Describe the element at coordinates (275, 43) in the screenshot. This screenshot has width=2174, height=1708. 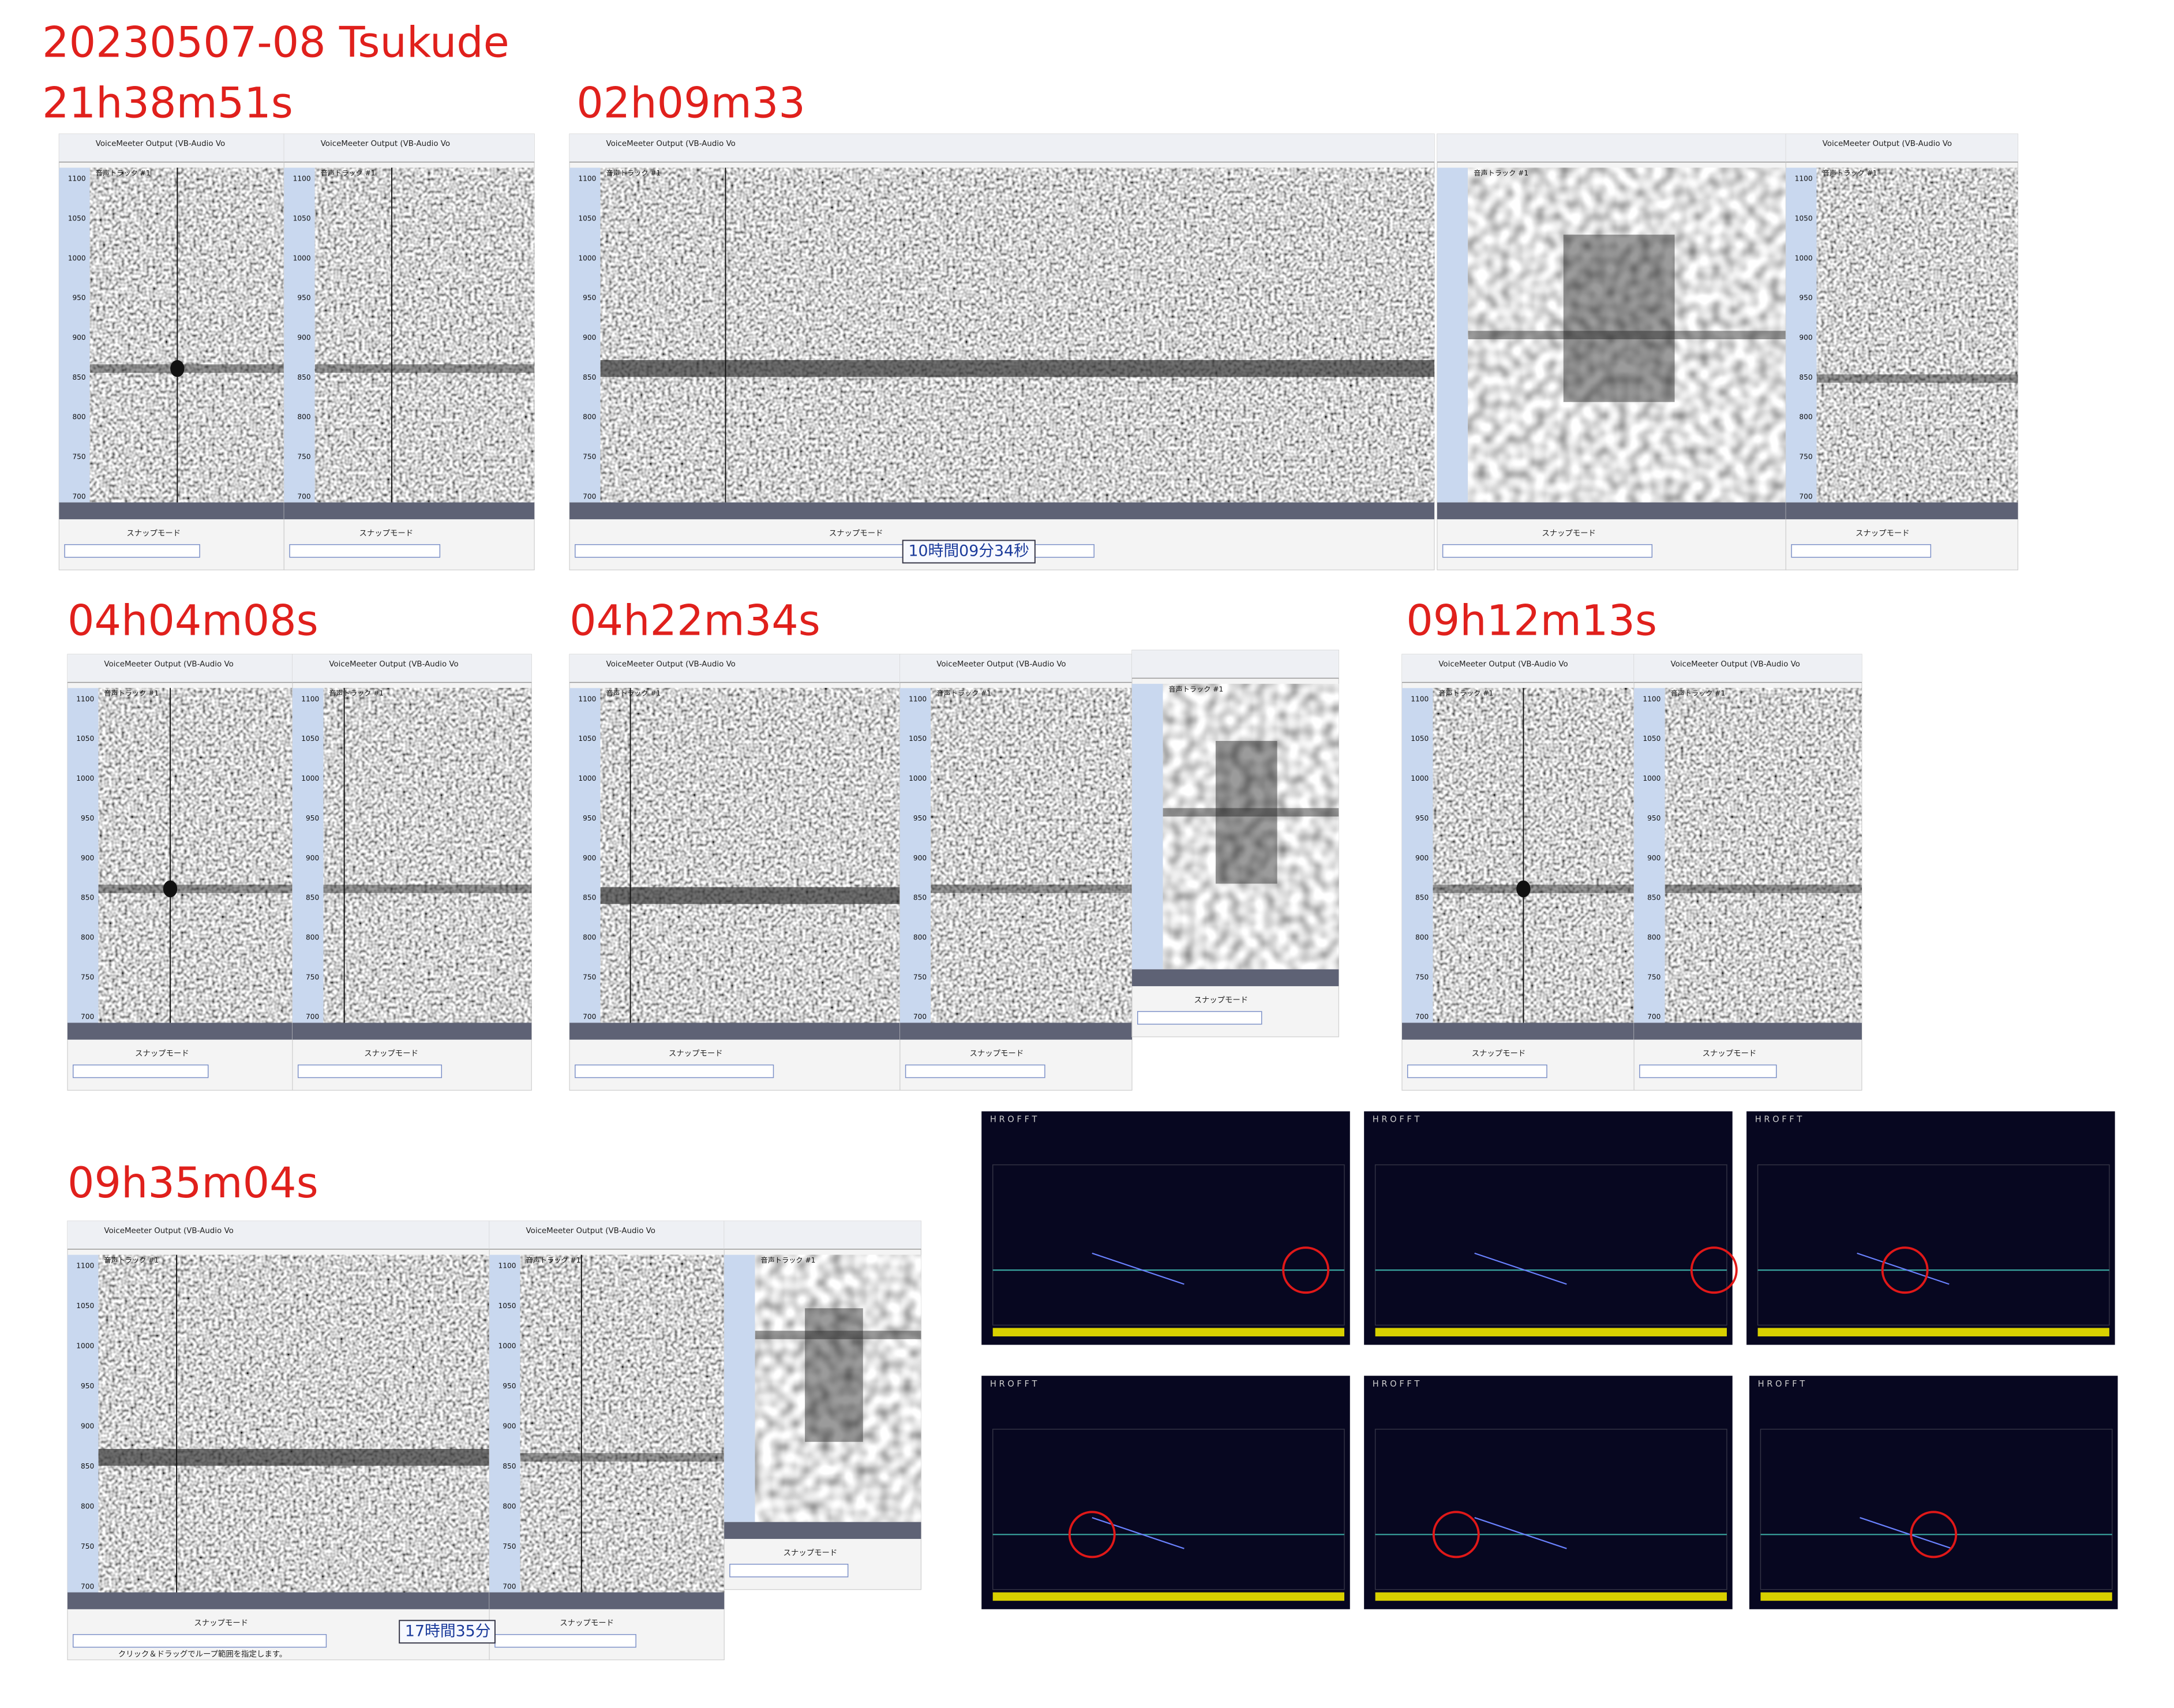
I see `page-title: 20230507-08 Tsukude` at that location.